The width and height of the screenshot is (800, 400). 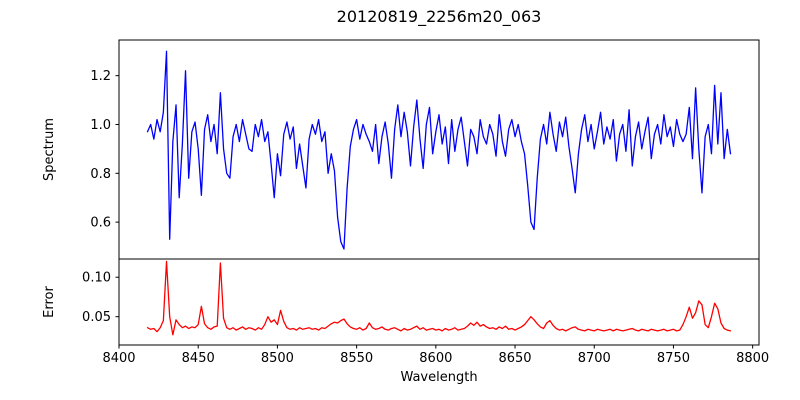 I want to click on x-tick-label: 8800, so click(x=752, y=358).